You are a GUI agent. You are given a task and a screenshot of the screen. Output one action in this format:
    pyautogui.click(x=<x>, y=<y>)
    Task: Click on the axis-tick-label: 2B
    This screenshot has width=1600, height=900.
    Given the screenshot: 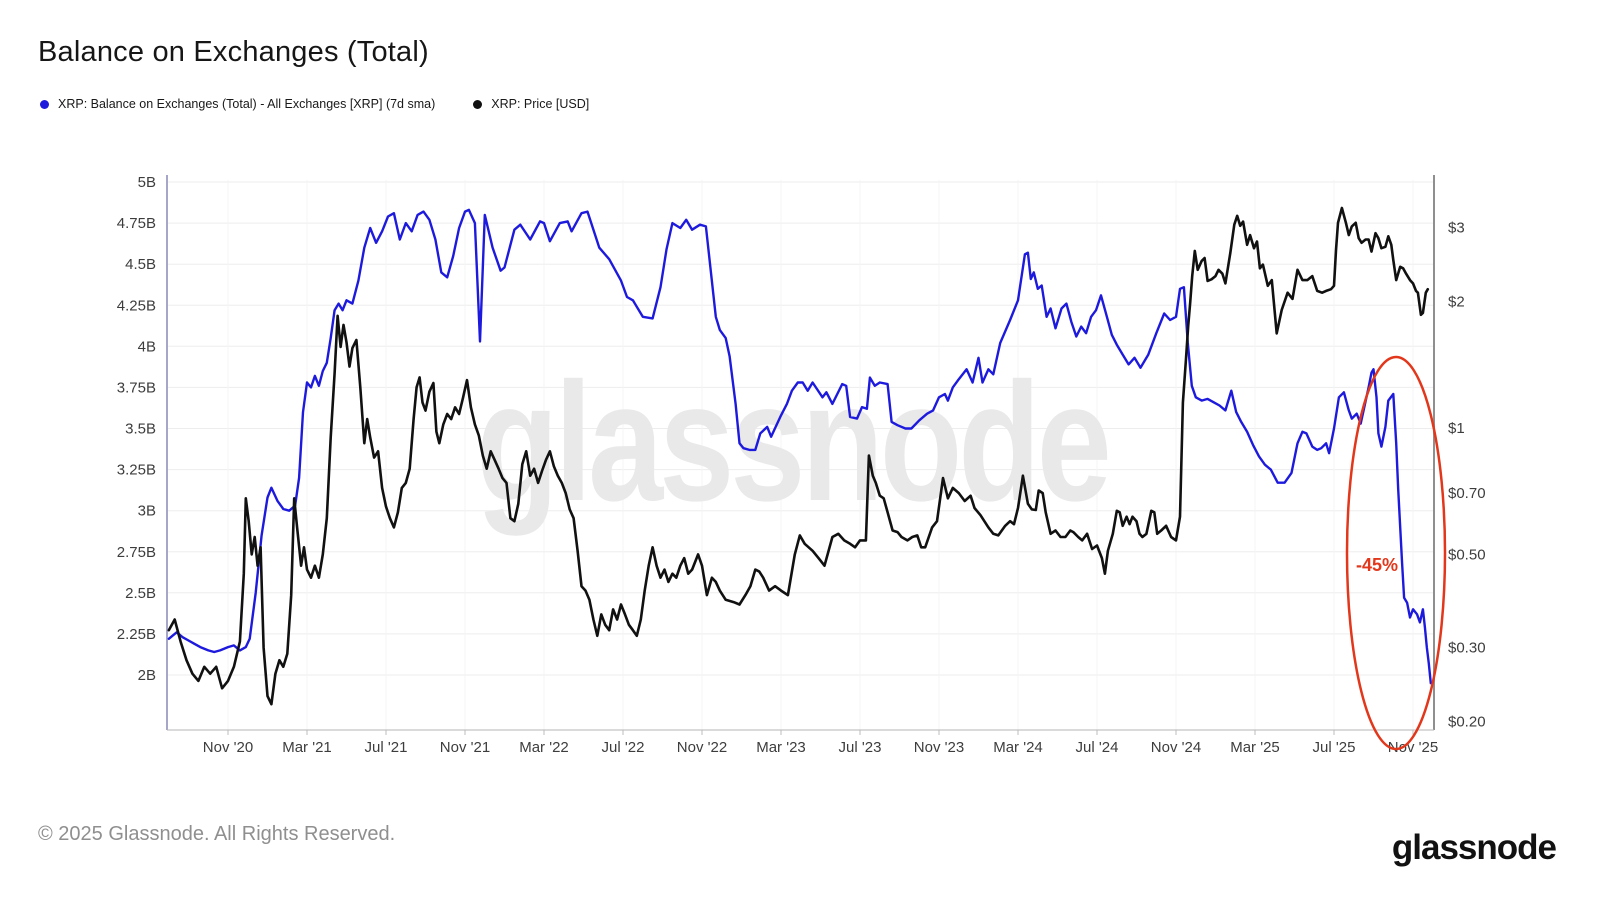 What is the action you would take?
    pyautogui.click(x=147, y=675)
    